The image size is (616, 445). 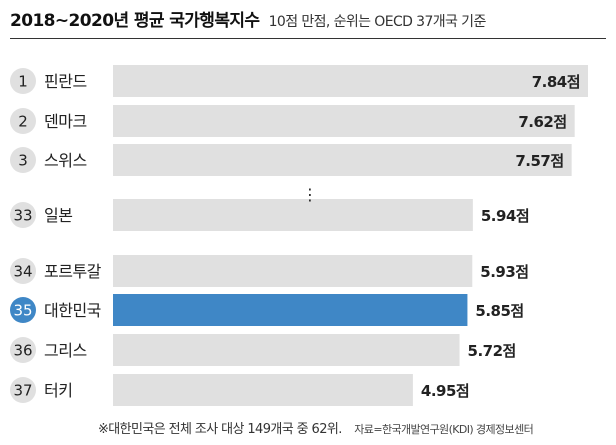 What do you see at coordinates (65, 121) in the screenshot?
I see `country-label-2: 덴마크` at bounding box center [65, 121].